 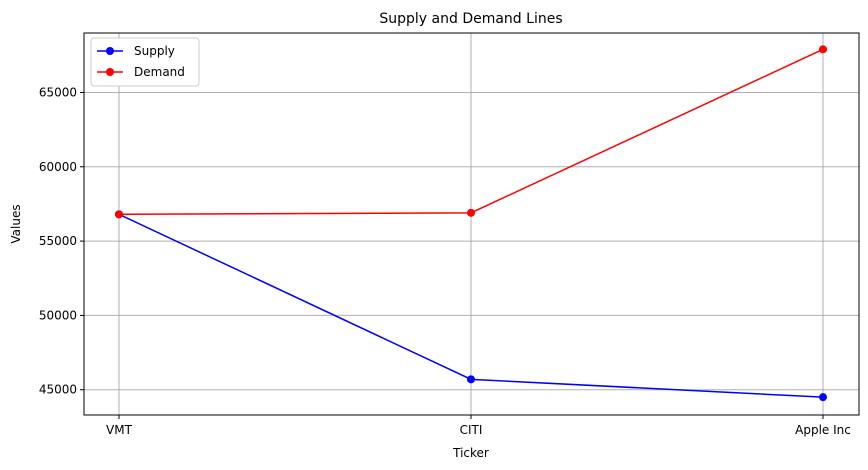 What do you see at coordinates (470, 19) in the screenshot?
I see `chart-title: Supply and Demand Lines` at bounding box center [470, 19].